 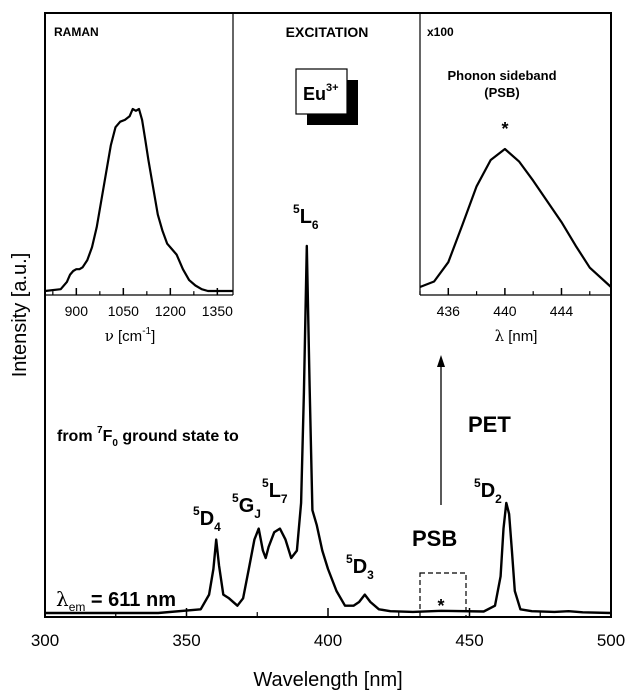 What do you see at coordinates (45, 640) in the screenshot?
I see `main-x-tick-label: 300` at bounding box center [45, 640].